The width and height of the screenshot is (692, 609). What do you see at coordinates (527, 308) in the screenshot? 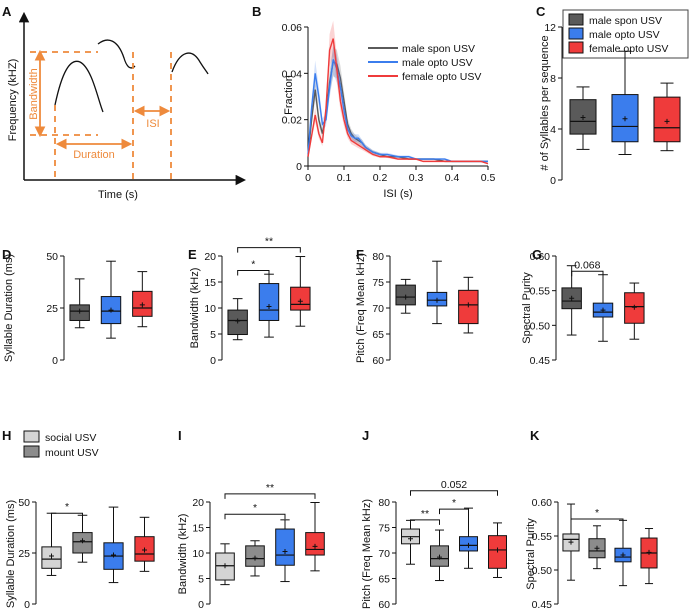
I see `y-axis-label: Spectral Purity` at bounding box center [527, 308].